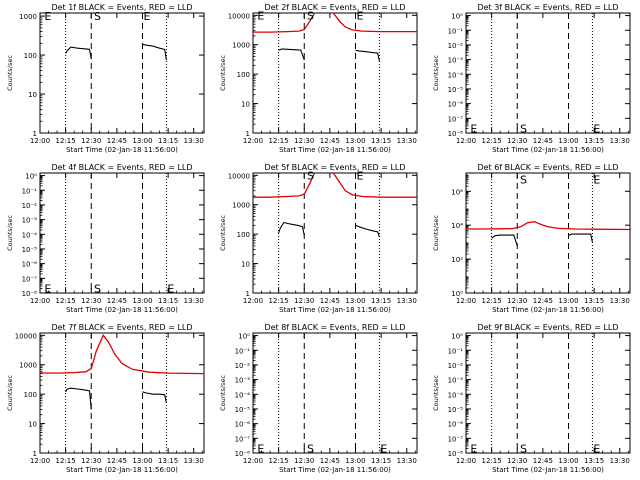 This screenshot has width=640, height=480. I want to click on panel-title: Det 9f BLACK = Events, RED = LLD, so click(547, 327).